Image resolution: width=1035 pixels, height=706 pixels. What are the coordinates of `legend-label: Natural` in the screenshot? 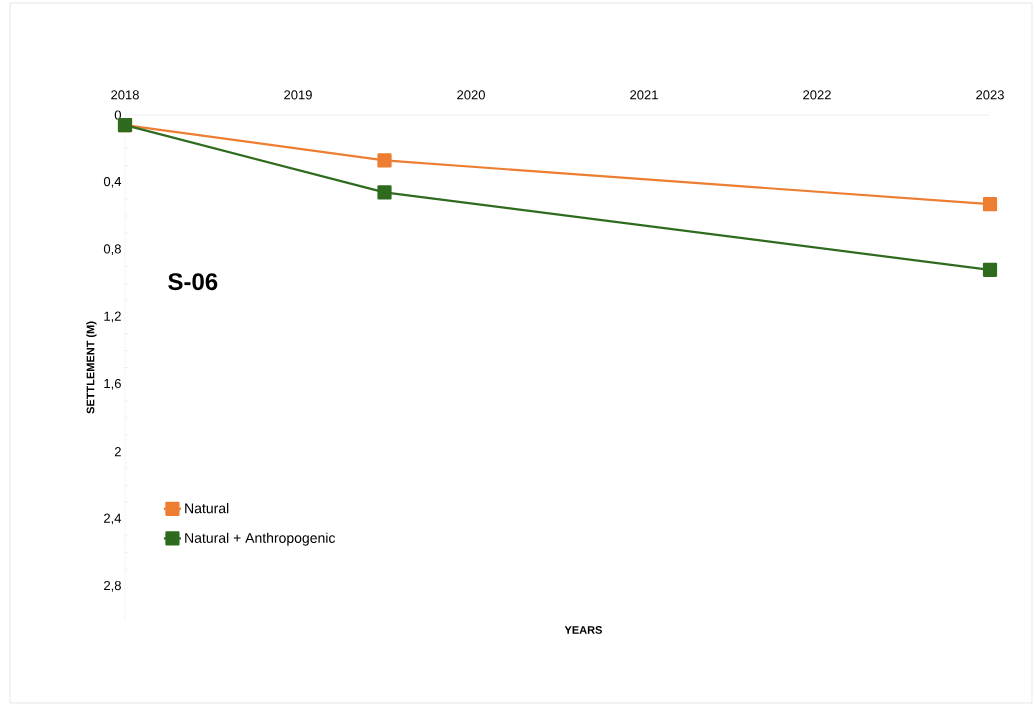 It's located at (207, 508).